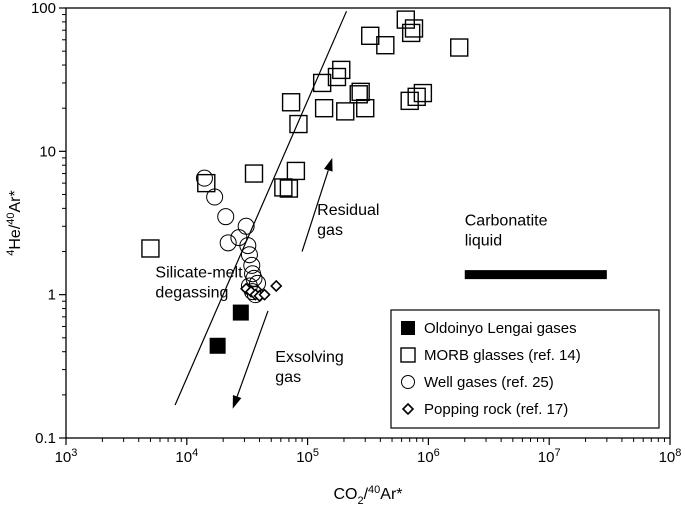 The width and height of the screenshot is (685, 508). I want to click on exsolving-gas-arrow-head, so click(237, 401).